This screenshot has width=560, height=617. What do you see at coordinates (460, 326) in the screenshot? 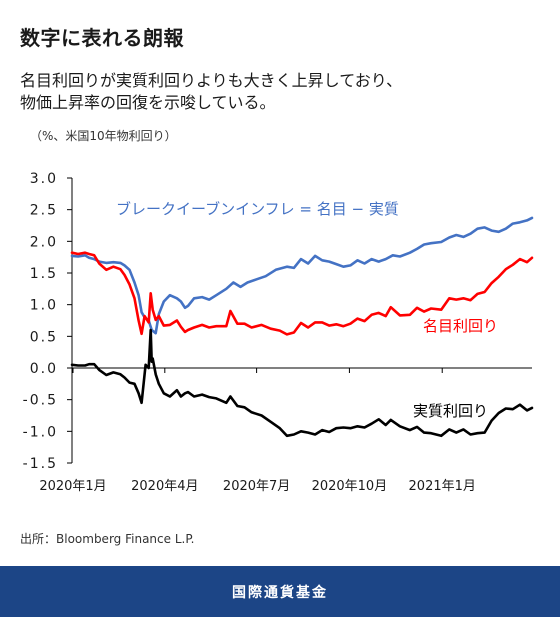
I see `annotation-nominal: 名目利回り` at bounding box center [460, 326].